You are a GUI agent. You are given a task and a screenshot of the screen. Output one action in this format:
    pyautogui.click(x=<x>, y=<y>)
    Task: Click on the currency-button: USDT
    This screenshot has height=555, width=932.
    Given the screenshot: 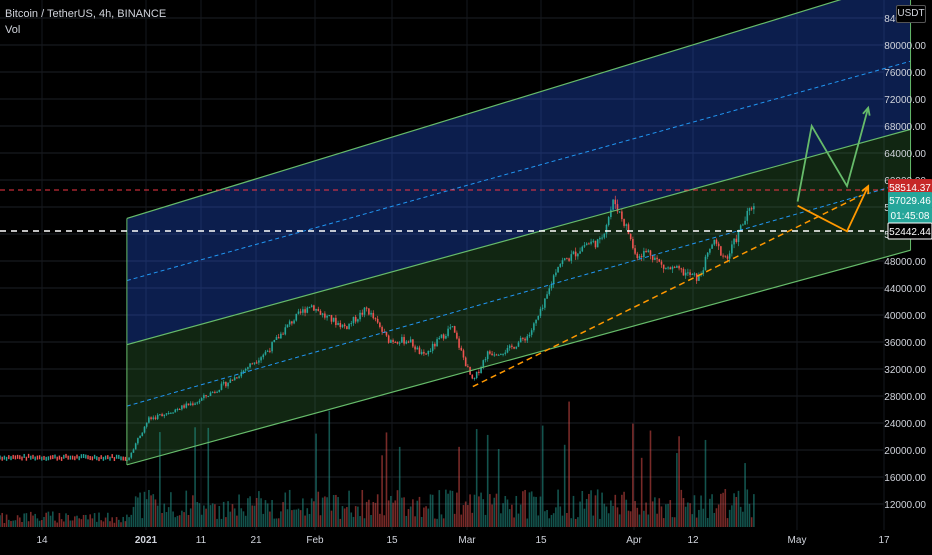 What is the action you would take?
    pyautogui.click(x=911, y=14)
    